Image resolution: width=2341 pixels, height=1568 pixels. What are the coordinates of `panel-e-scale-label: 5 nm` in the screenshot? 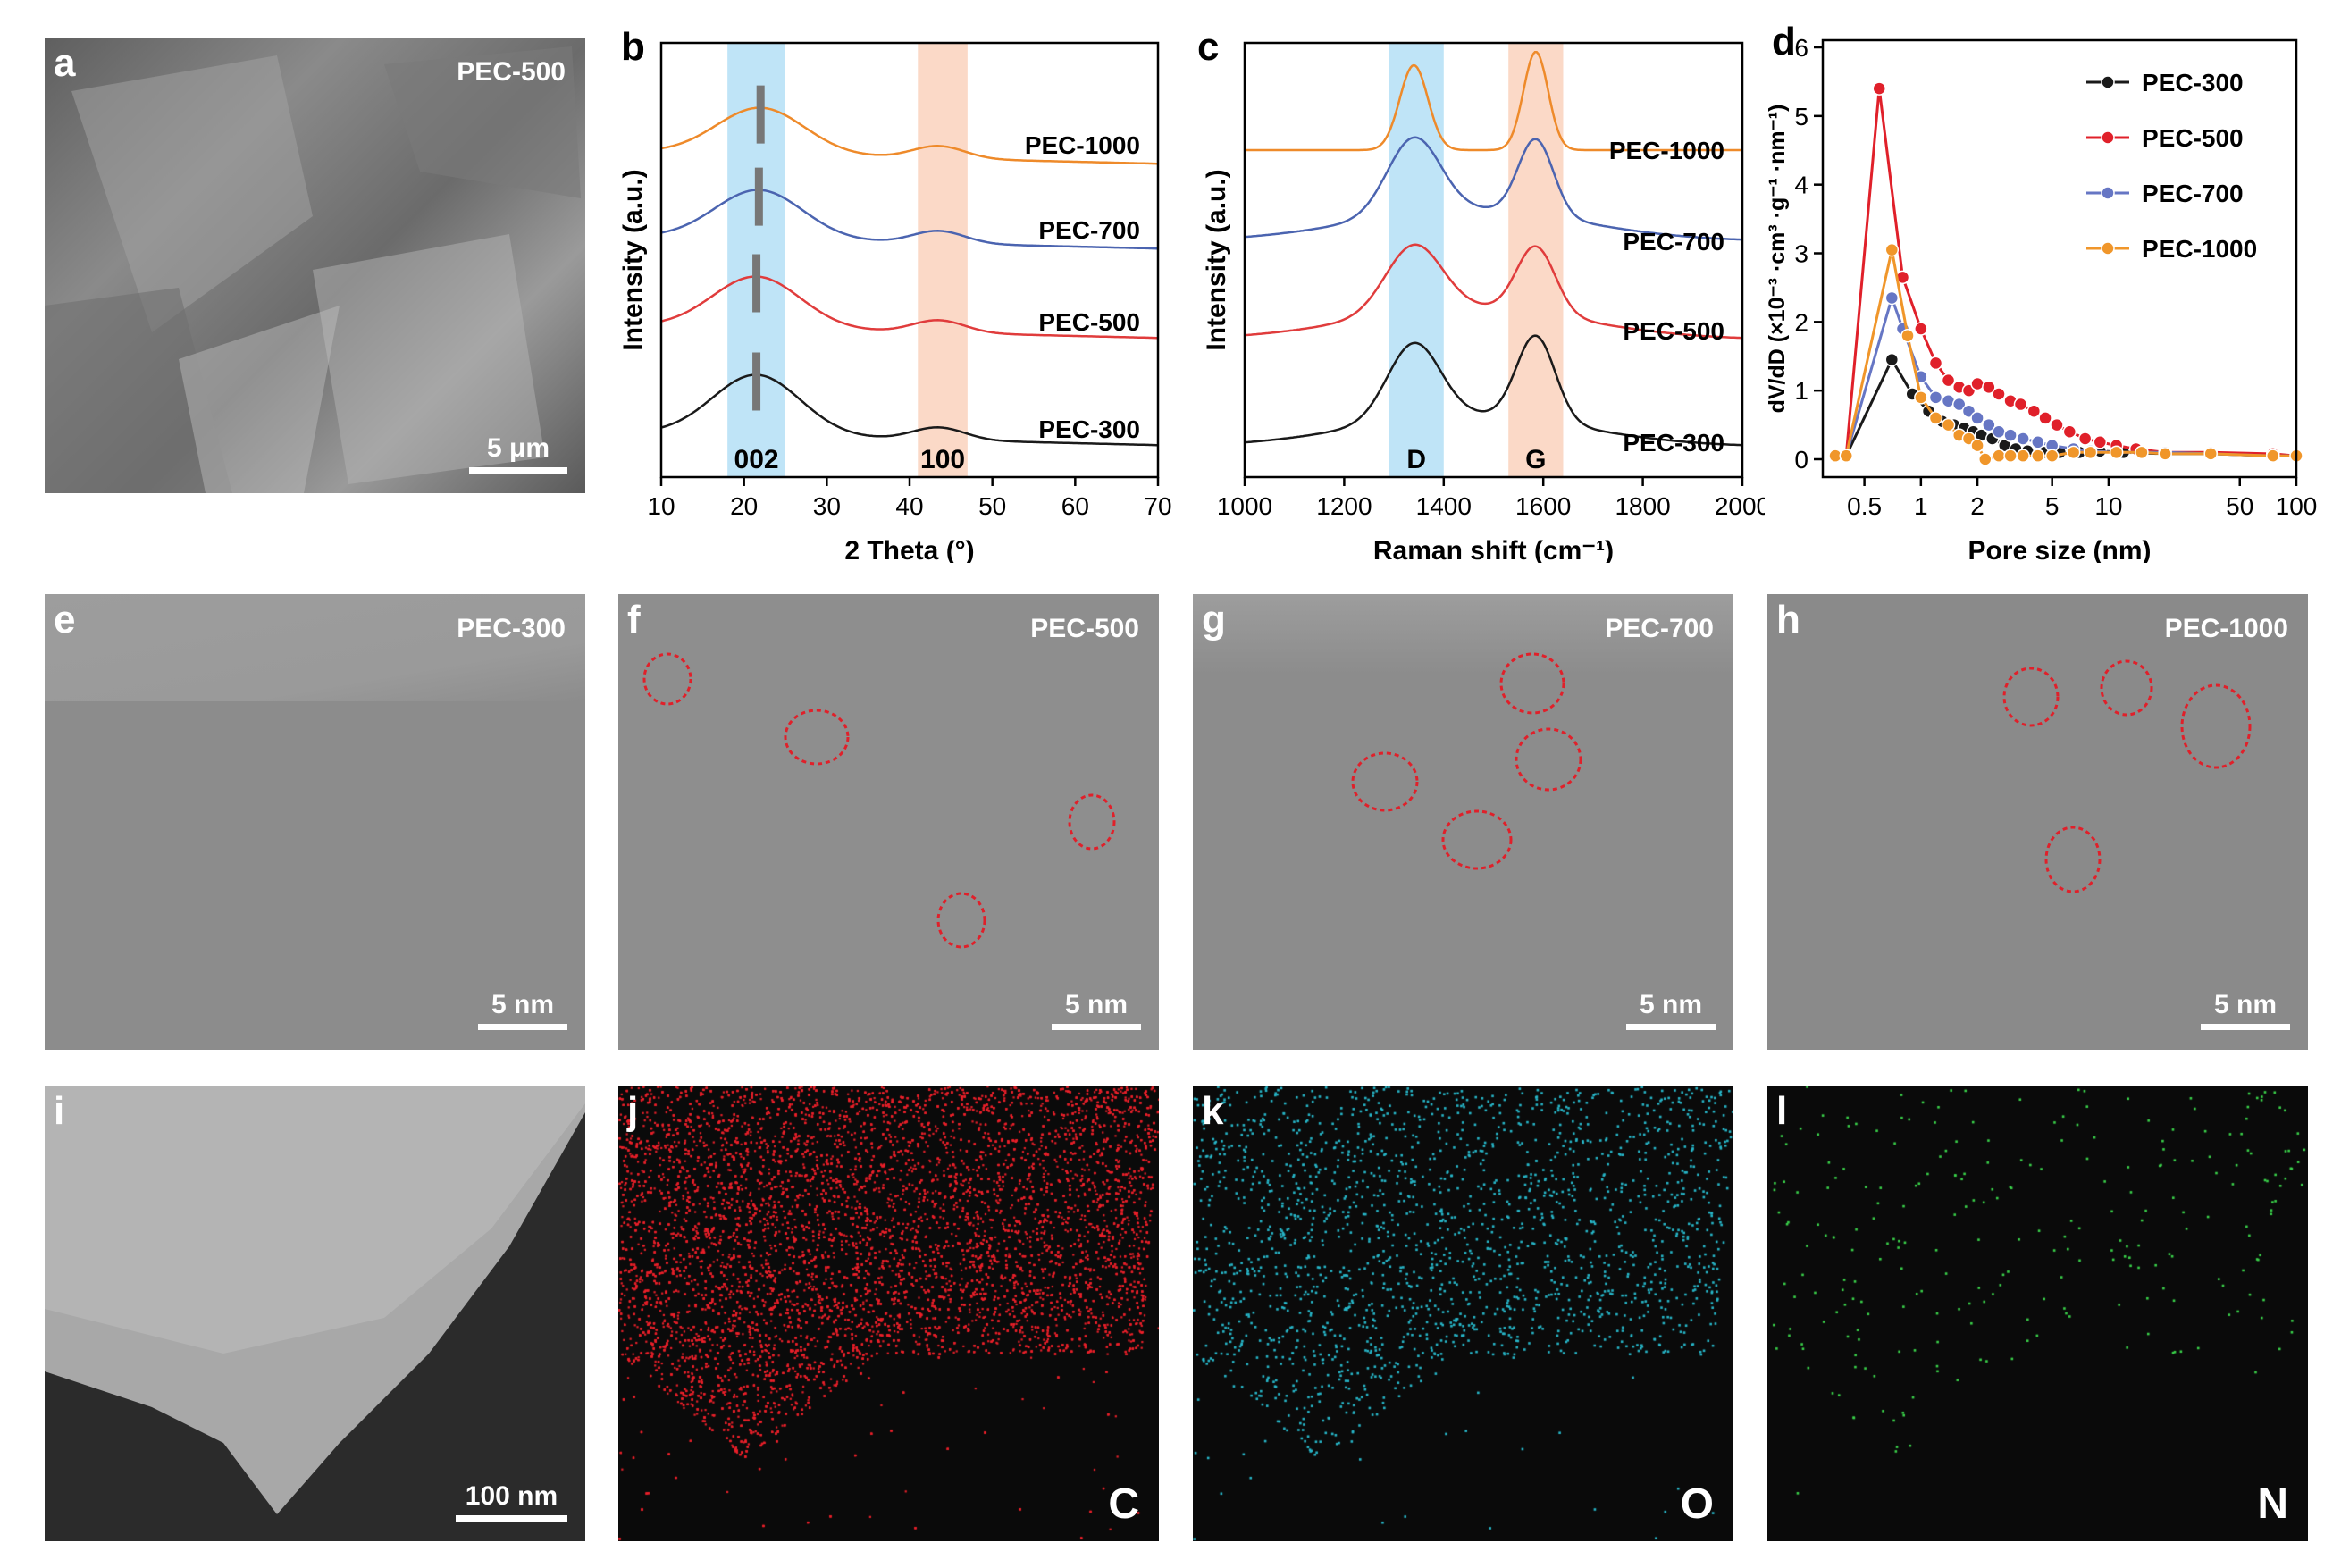 It's located at (523, 1004).